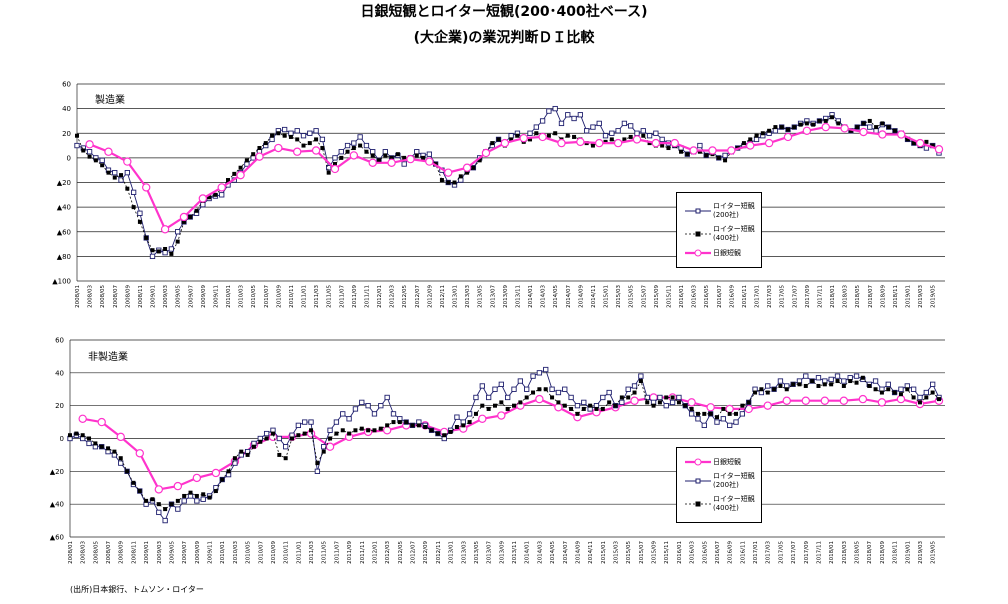  I want to click on legend-item: ロイター短観(200社), so click(719, 481).